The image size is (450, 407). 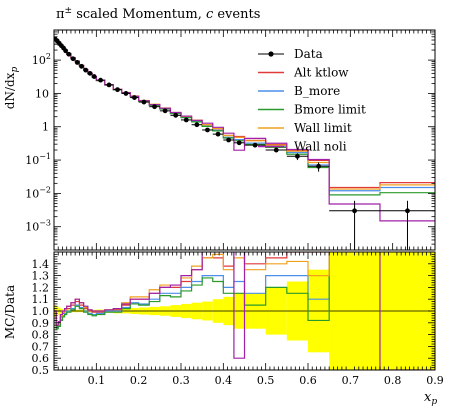 What do you see at coordinates (41, 264) in the screenshot?
I see `ratio-y-tick-label: 1.4` at bounding box center [41, 264].